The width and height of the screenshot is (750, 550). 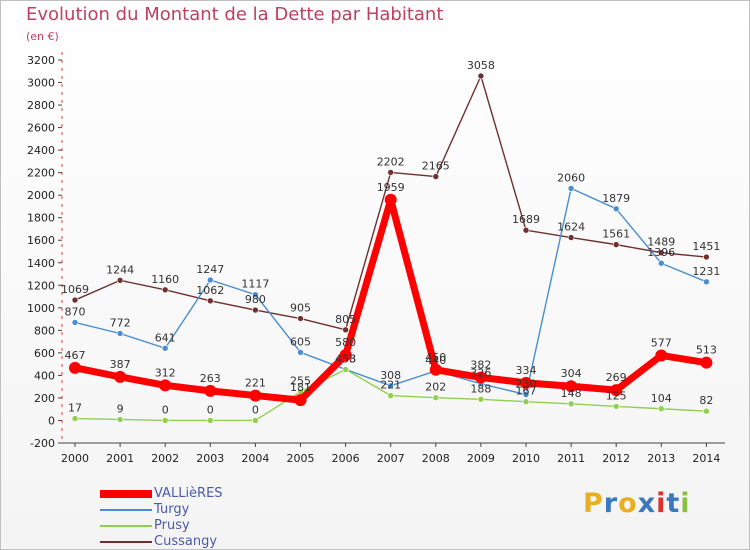 What do you see at coordinates (391, 458) in the screenshot?
I see `x-tick-label: 2007` at bounding box center [391, 458].